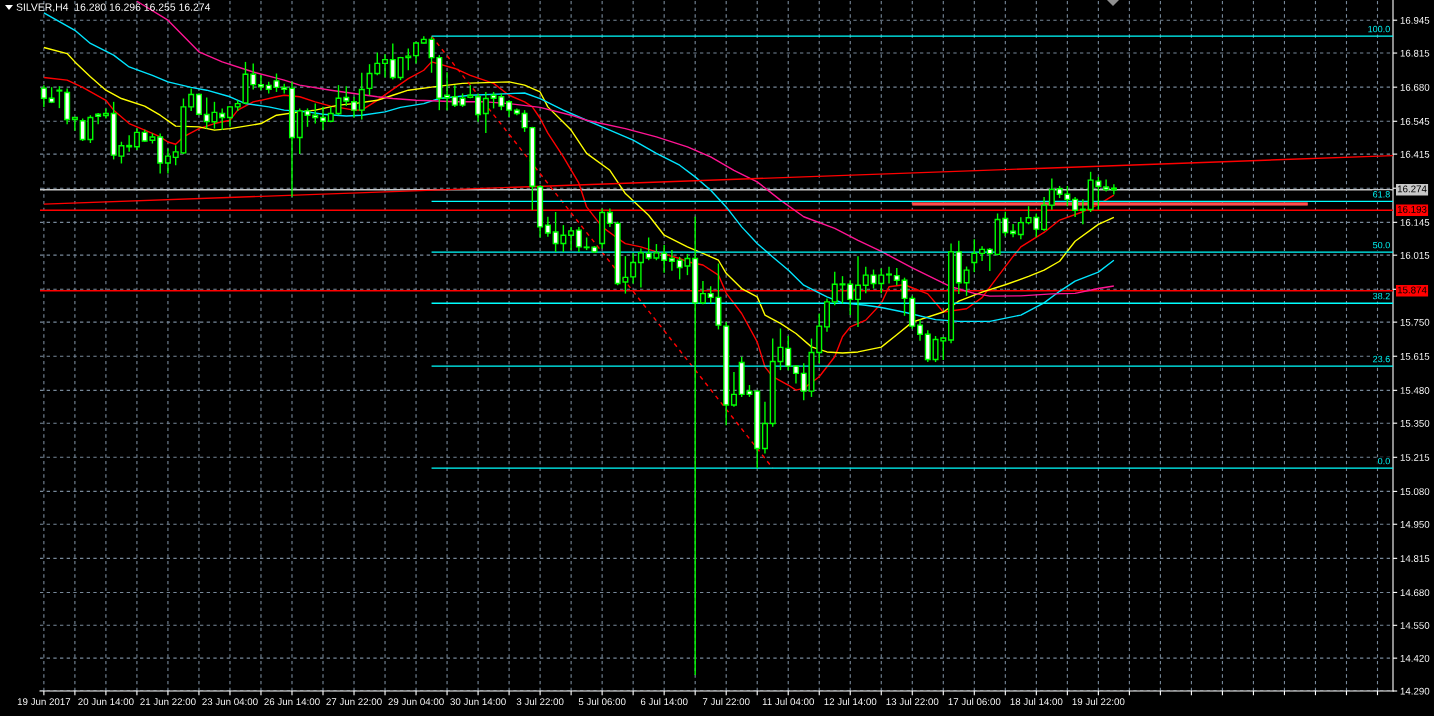 This screenshot has width=1434, height=716. I want to click on x-tick-label: 26 Jun 14:00, so click(292, 702).